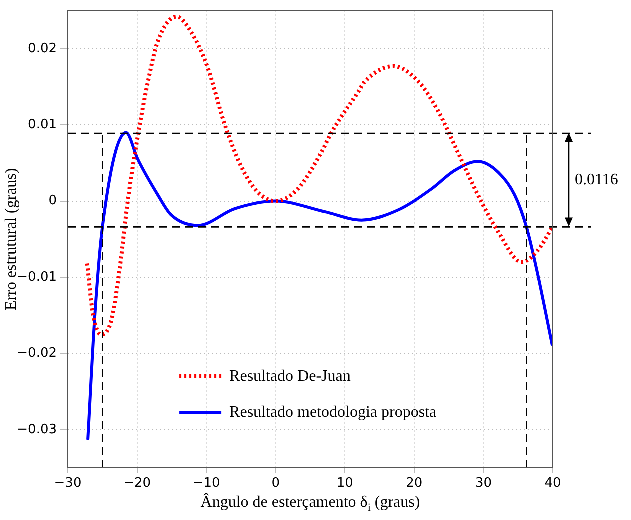 The width and height of the screenshot is (631, 520). What do you see at coordinates (11, 239) in the screenshot?
I see `y-axis-title: Erro estrutural (graus)` at bounding box center [11, 239].